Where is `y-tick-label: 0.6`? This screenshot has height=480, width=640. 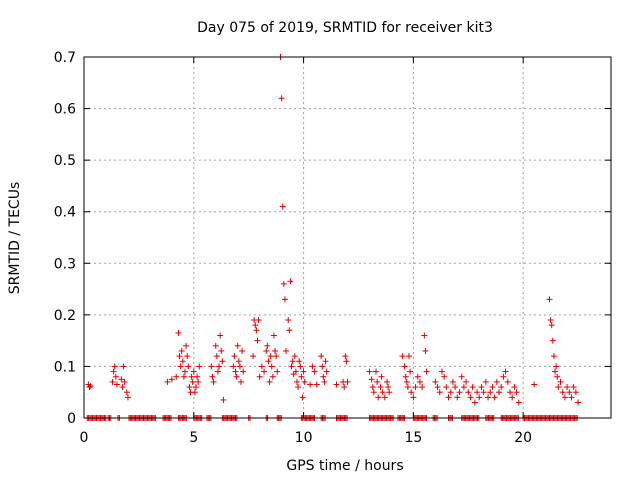
y-tick-label: 0.6 is located at coordinates (65, 110).